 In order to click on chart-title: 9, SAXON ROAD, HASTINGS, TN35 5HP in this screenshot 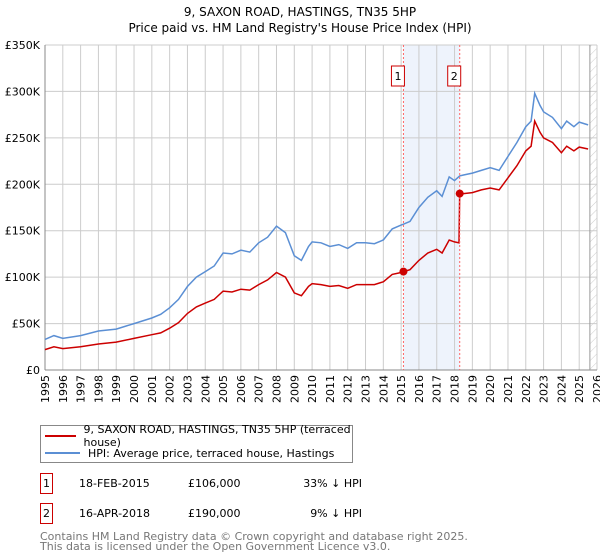, I will do `click(300, 12)`.